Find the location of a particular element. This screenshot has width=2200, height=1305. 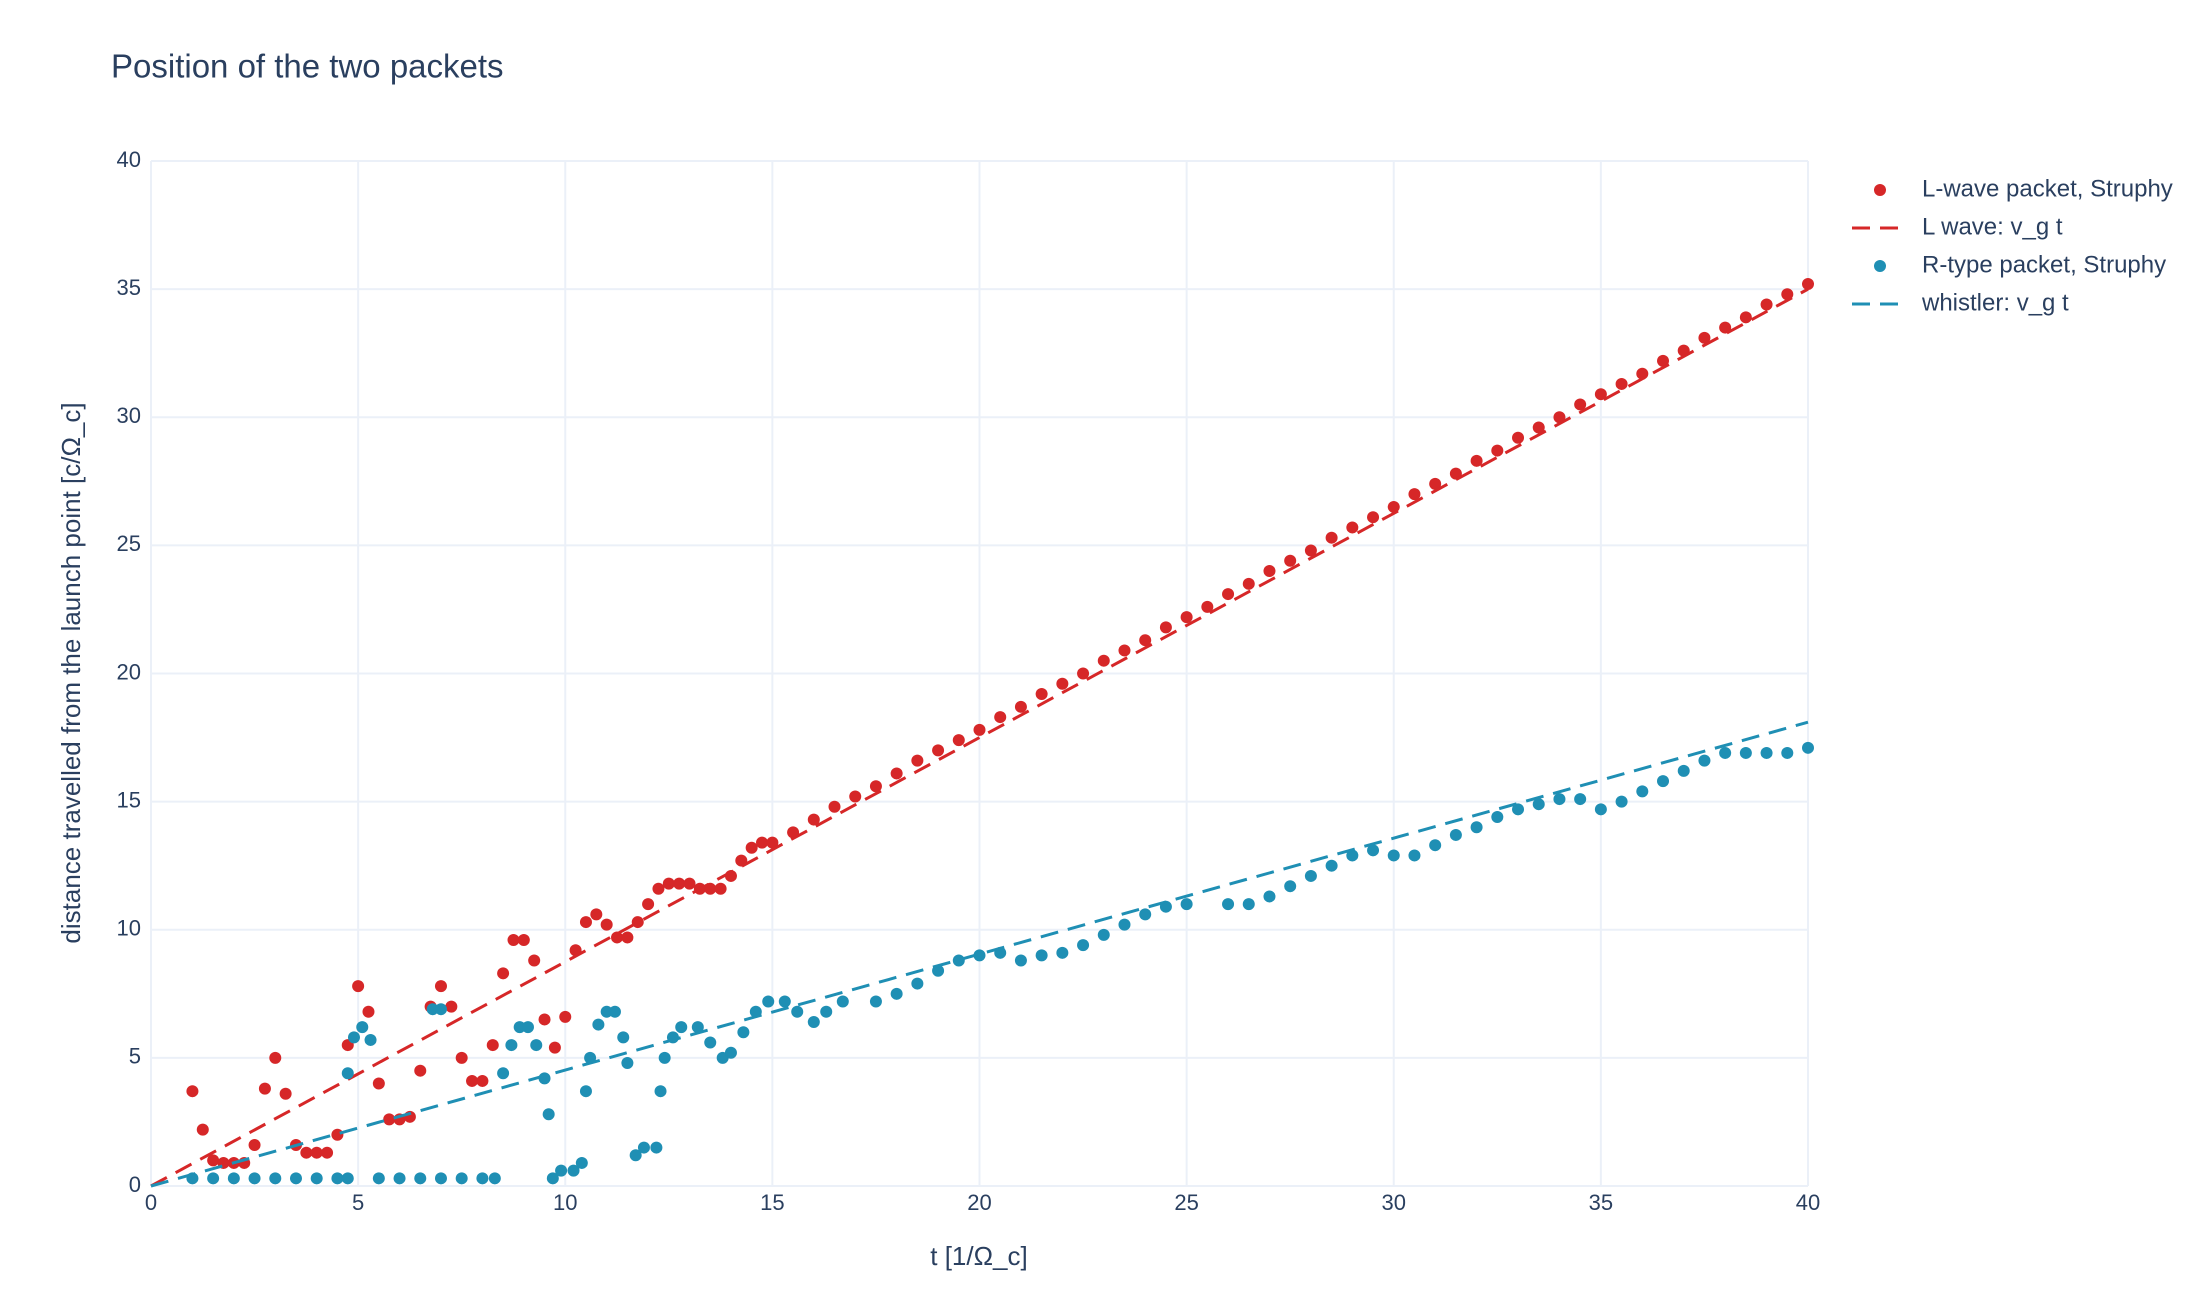

y-tick-label: 10 is located at coordinates (129, 928).